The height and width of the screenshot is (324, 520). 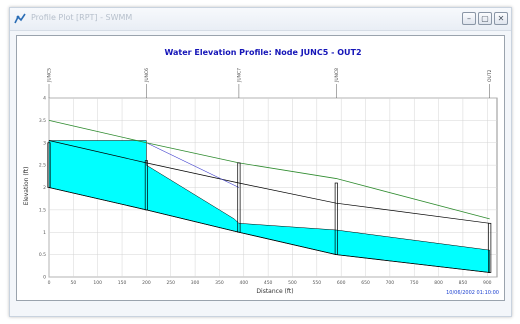 What do you see at coordinates (390, 283) in the screenshot?
I see `x-tick-label: 700` at bounding box center [390, 283].